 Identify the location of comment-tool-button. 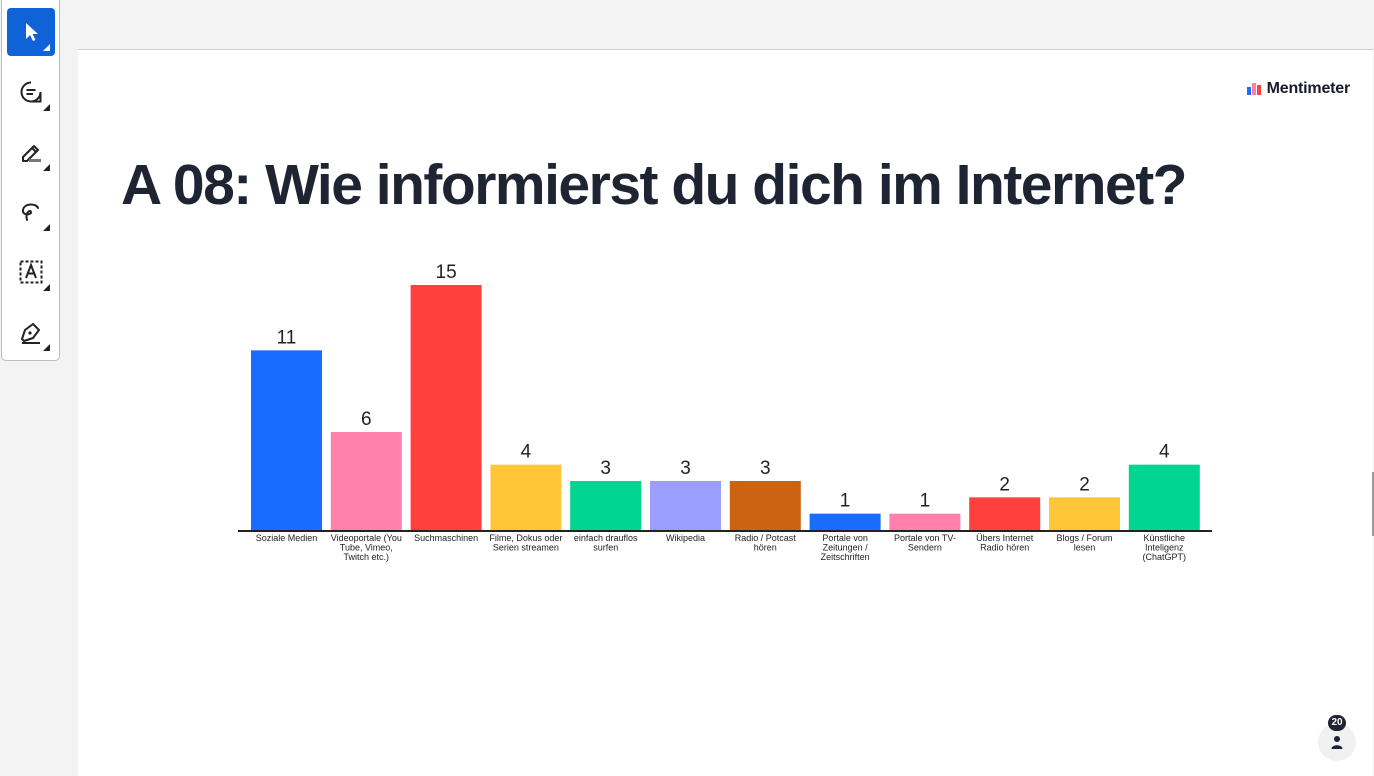
(31, 92).